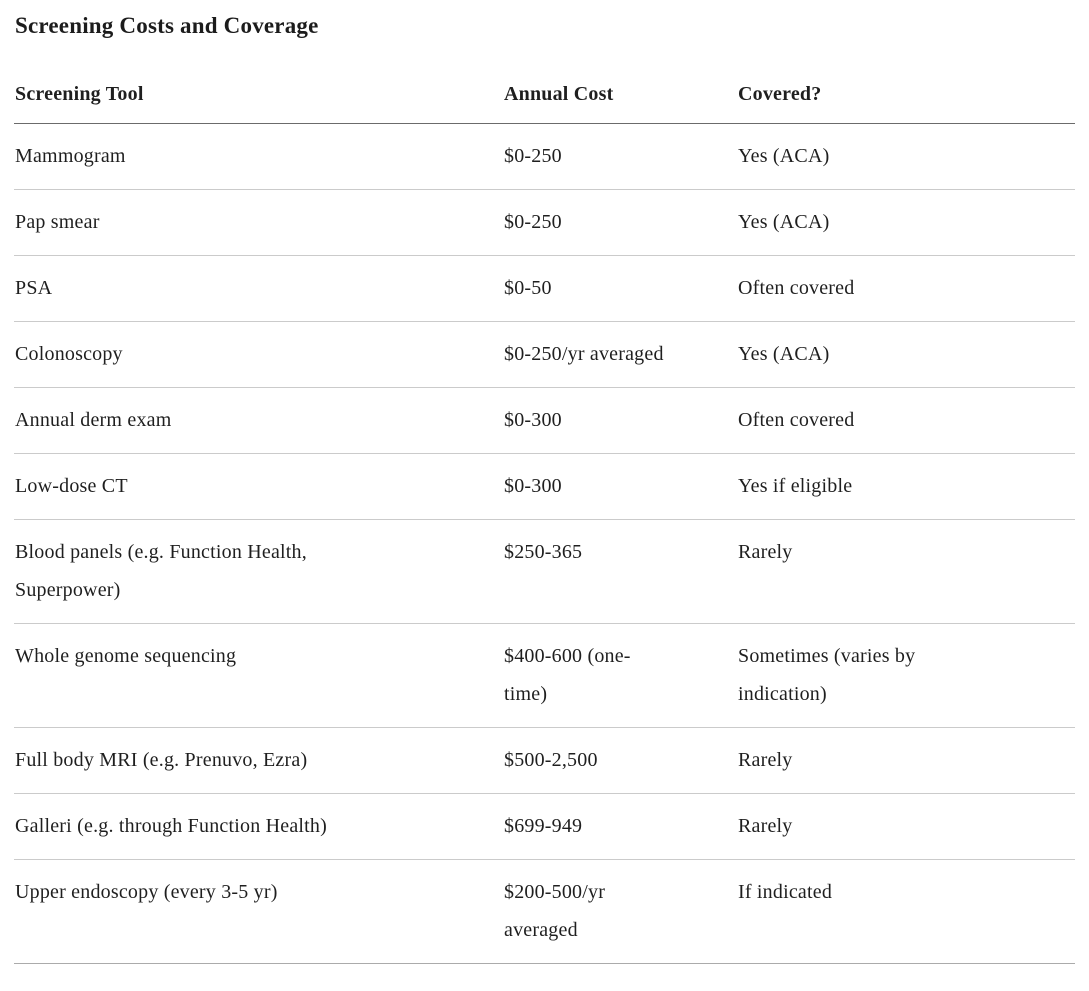  What do you see at coordinates (93, 420) in the screenshot?
I see `cell-tool: Annual derm exam` at bounding box center [93, 420].